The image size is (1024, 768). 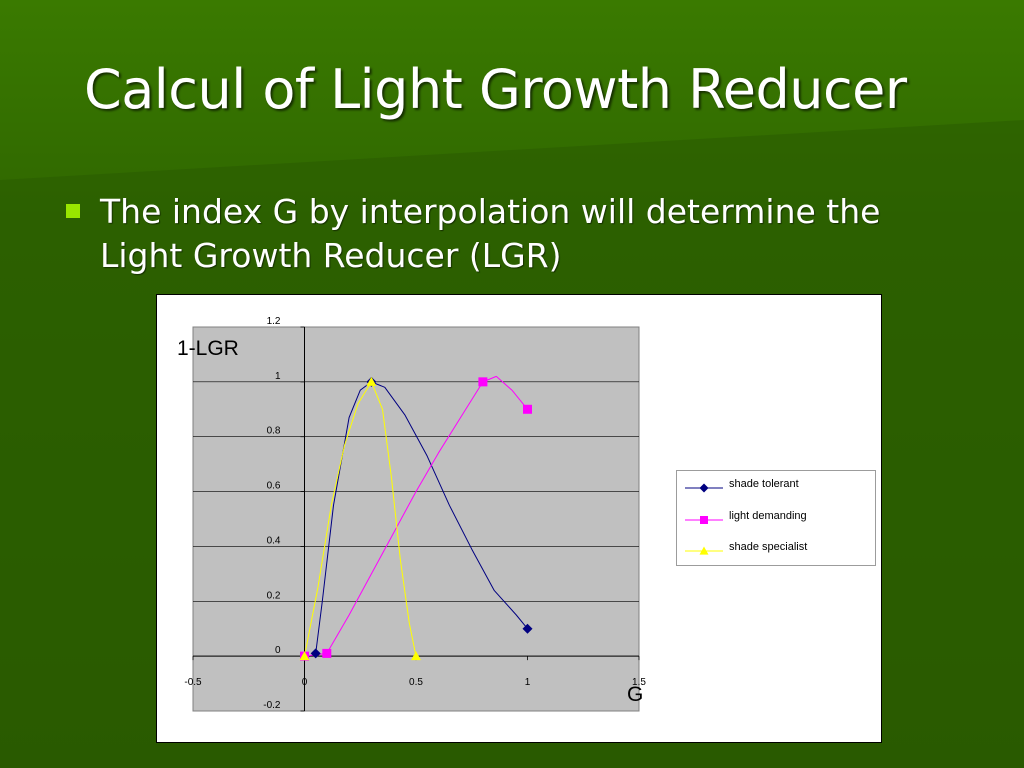 What do you see at coordinates (495, 89) in the screenshot?
I see `slide-title: Calcul of Light Growth Reducer` at bounding box center [495, 89].